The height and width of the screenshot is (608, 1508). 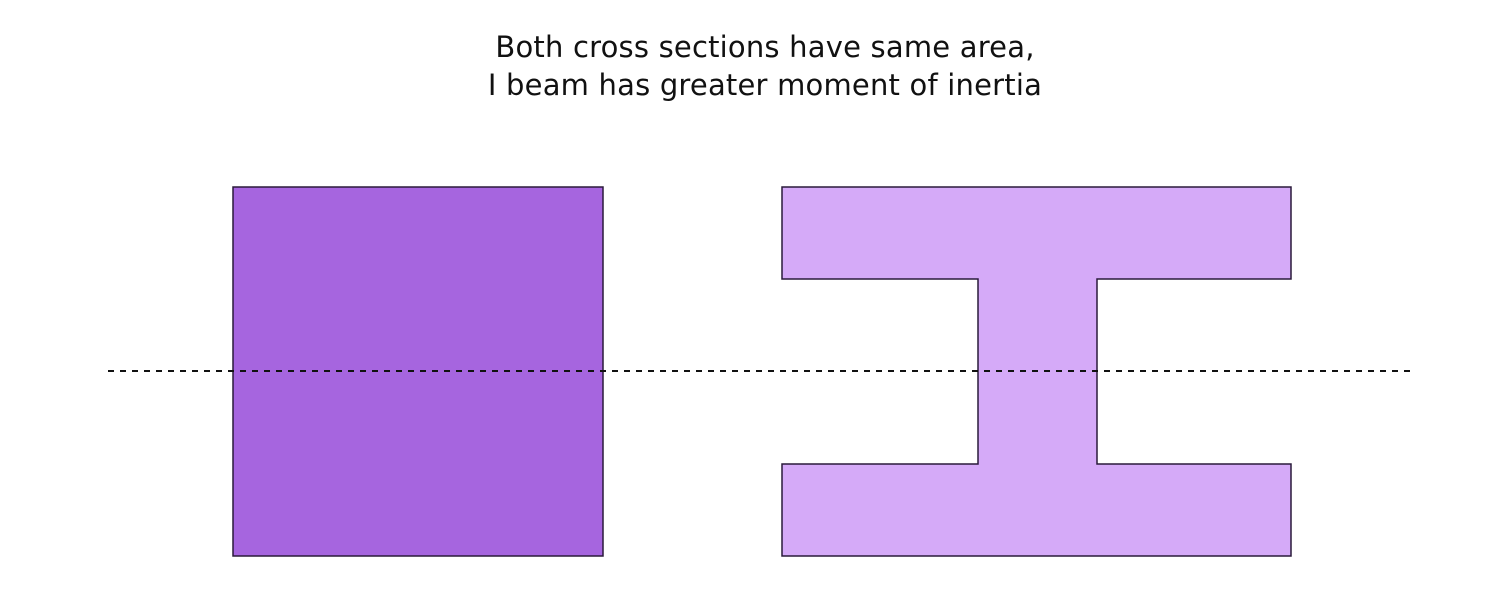 I want to click on caption-line-2: I beam has greater moment of inertia, so click(x=765, y=85).